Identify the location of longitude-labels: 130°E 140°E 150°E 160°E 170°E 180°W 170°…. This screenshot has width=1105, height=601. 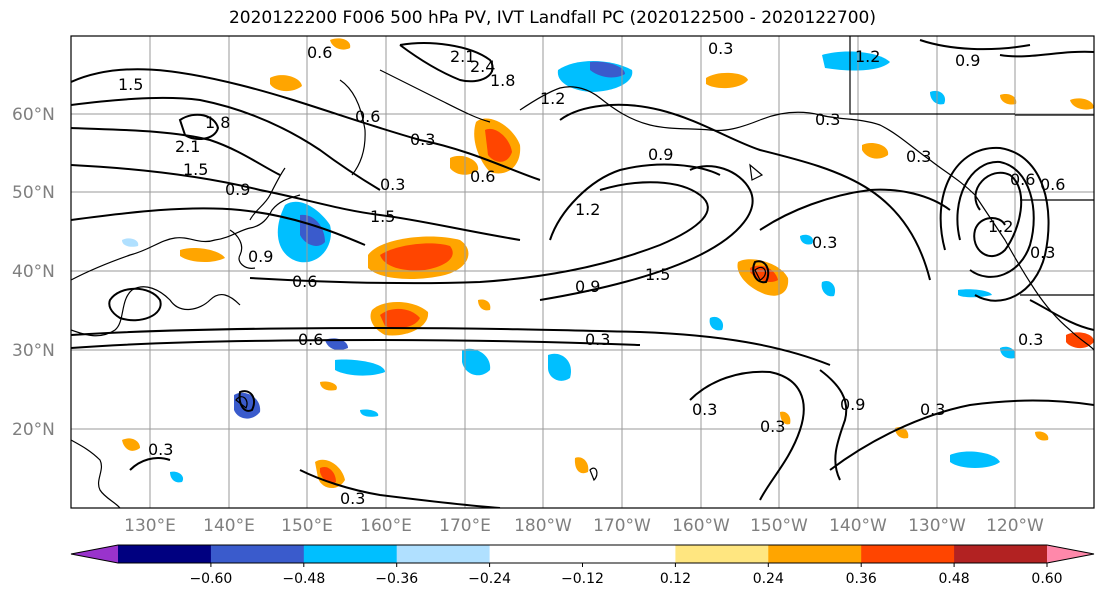
(584, 526).